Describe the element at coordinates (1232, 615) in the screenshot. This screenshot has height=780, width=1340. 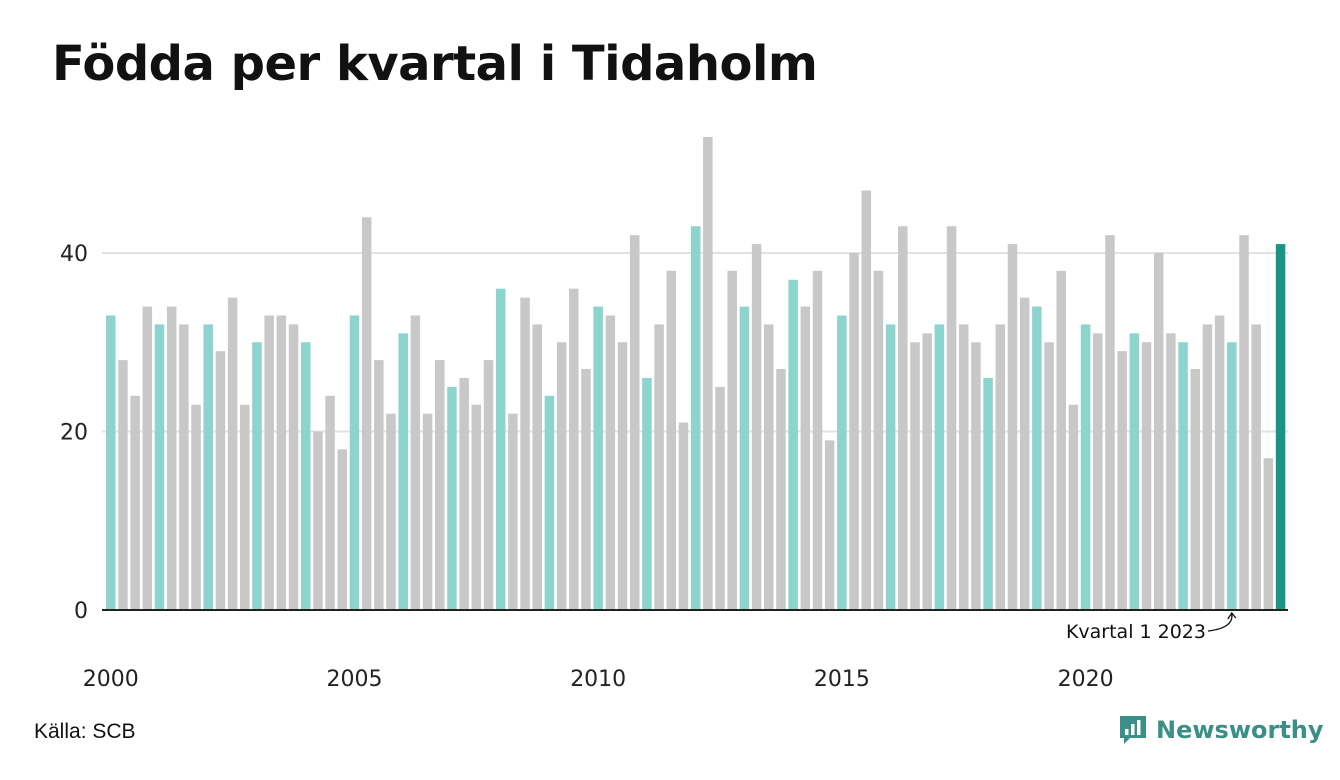
I see `annotation-arrowhead` at that location.